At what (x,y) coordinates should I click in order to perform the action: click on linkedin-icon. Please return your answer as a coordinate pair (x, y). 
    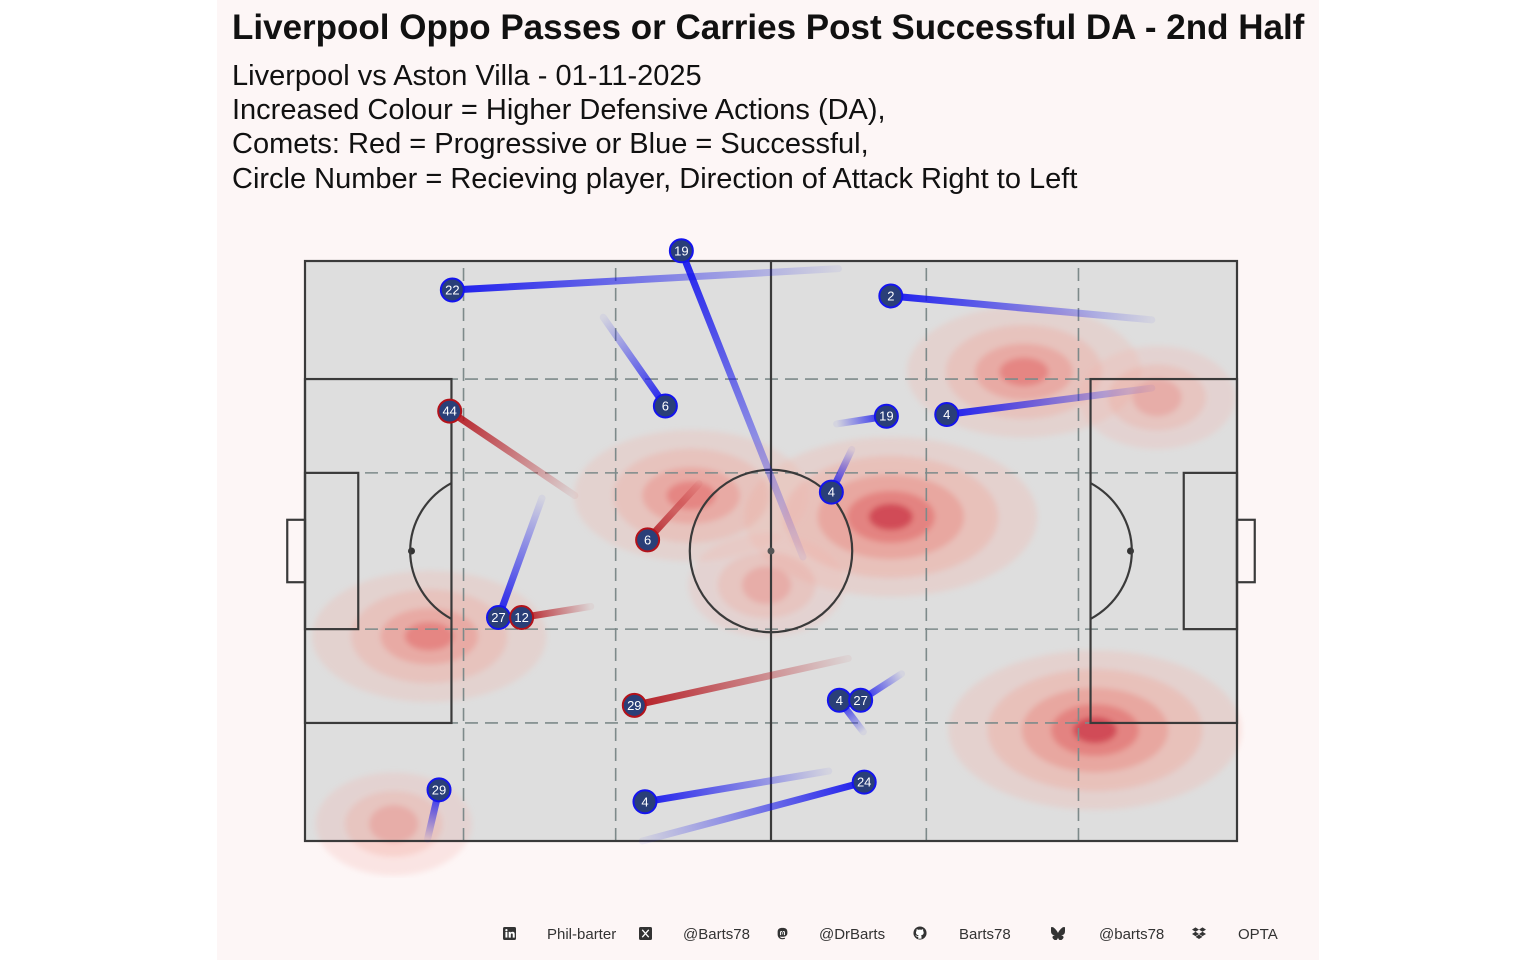
    Looking at the image, I should click on (509, 933).